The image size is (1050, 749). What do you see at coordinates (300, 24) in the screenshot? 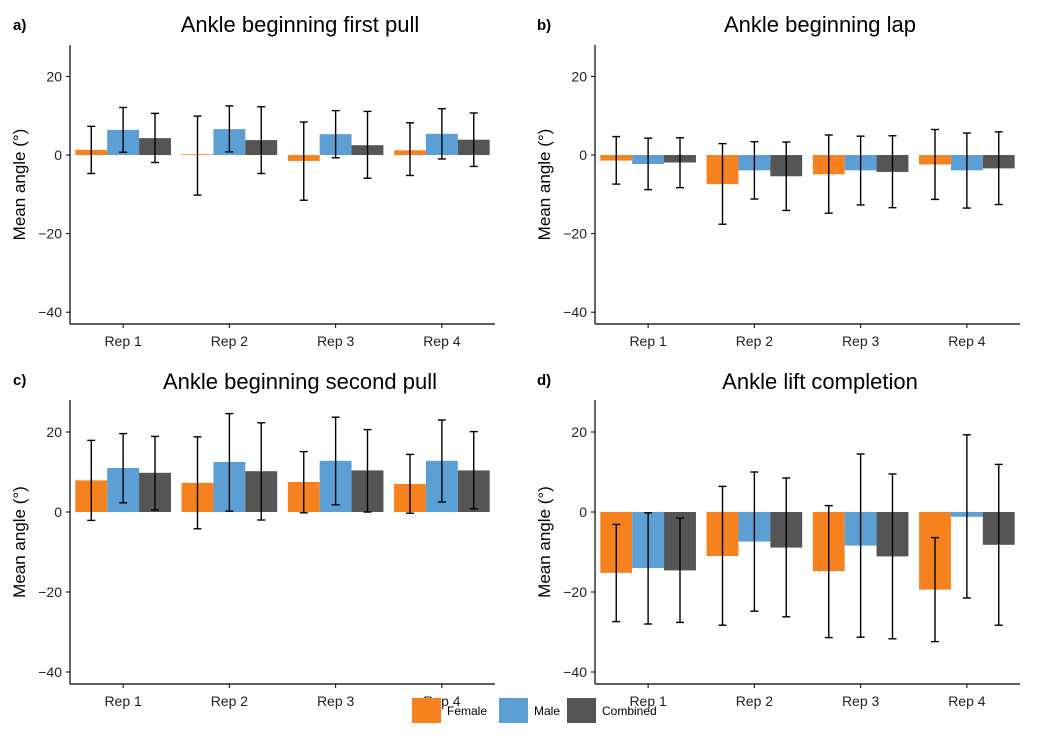
I see `chart-title: Ankle beginning first pull` at bounding box center [300, 24].